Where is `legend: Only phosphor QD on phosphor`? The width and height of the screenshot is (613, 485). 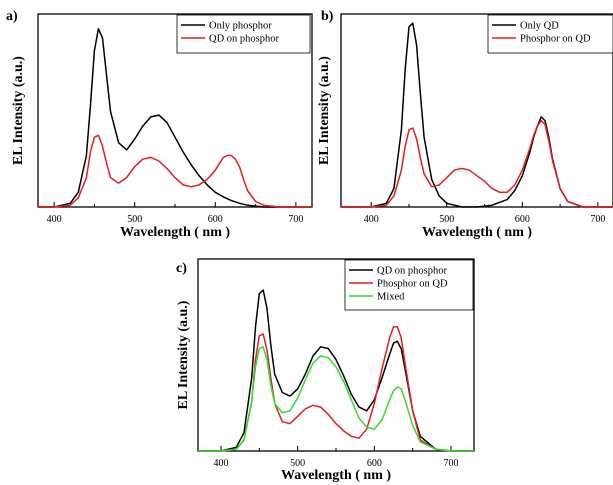
legend: Only phosphor QD on phosphor is located at coordinates (243, 34).